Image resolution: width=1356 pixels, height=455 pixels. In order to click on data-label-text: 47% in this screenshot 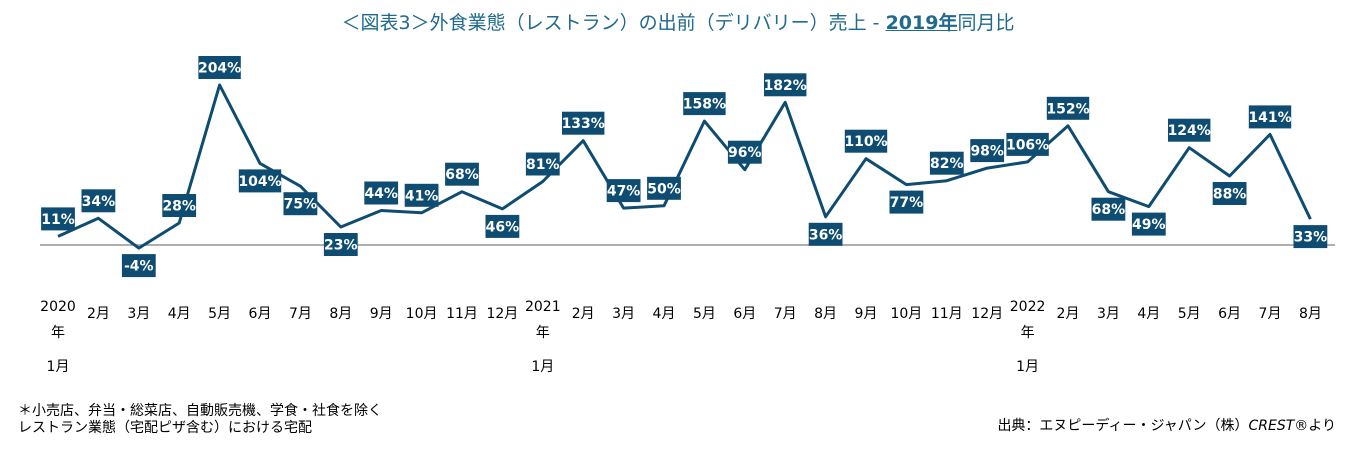, I will do `click(624, 192)`.